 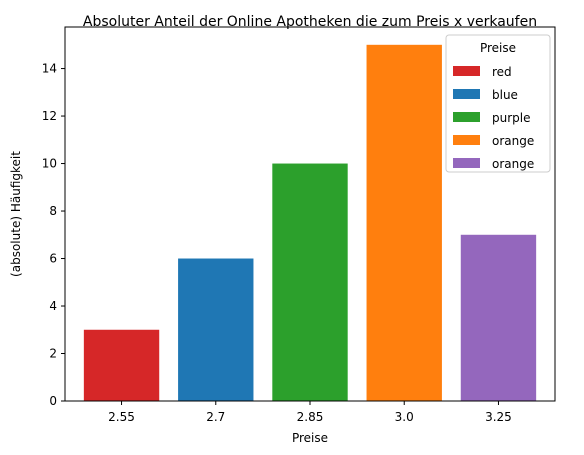 What do you see at coordinates (53, 306) in the screenshot?
I see `y-tick-label: 4` at bounding box center [53, 306].